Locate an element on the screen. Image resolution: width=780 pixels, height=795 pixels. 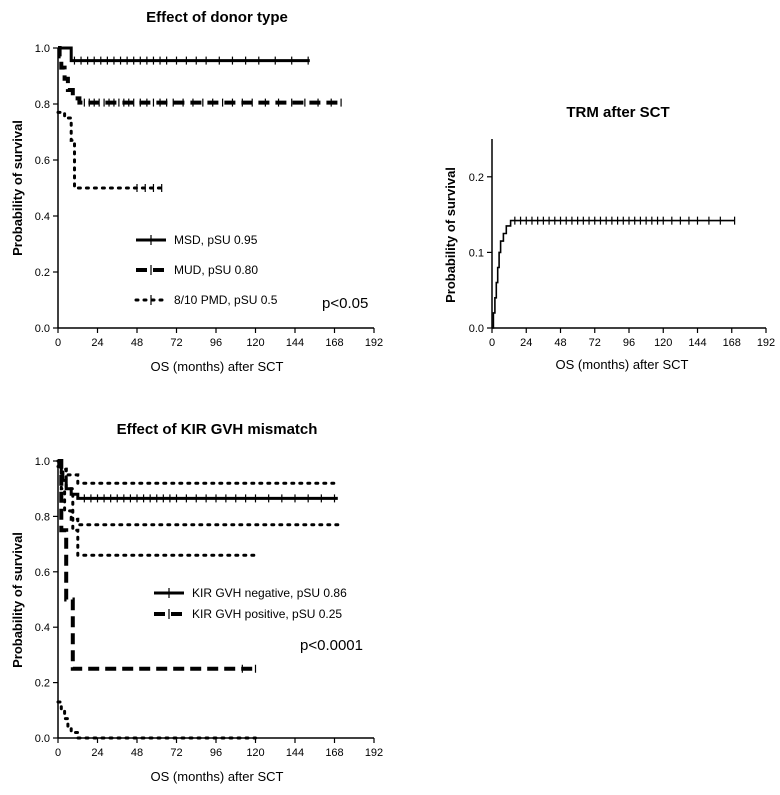
legend-label: 8/10 PMD, pSU 0.5 is located at coordinates (226, 300).